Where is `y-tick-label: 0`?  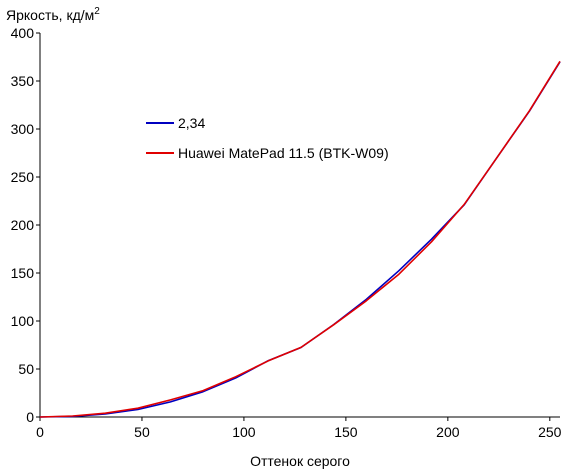 y-tick-label: 0 is located at coordinates (30, 417).